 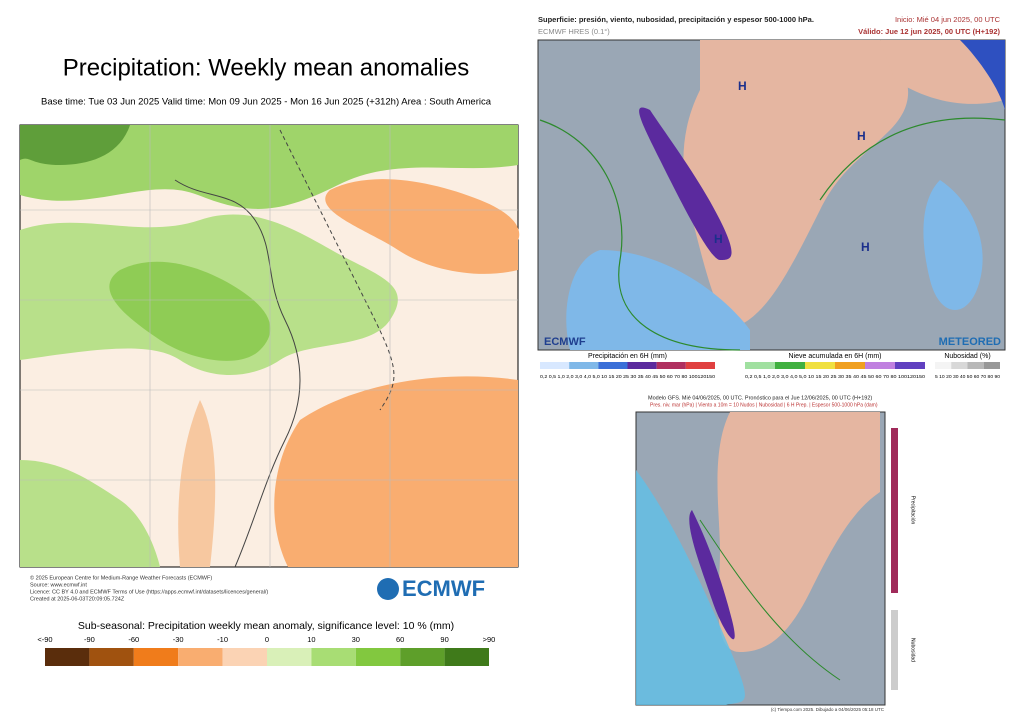 I want to click on legend-scale: 5 10 20 30 40 50 60 70 80 90, so click(x=967, y=376).